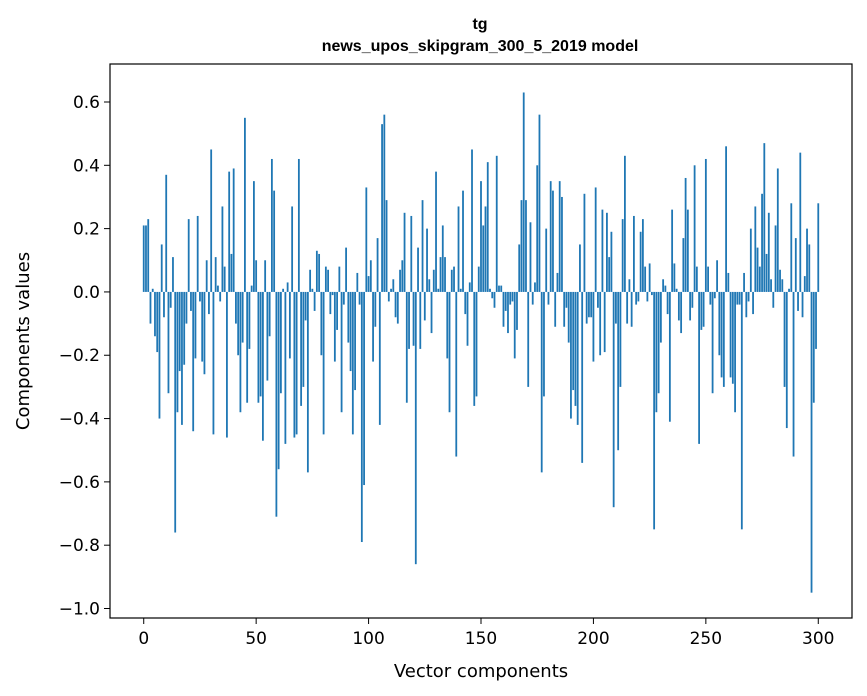 Image resolution: width=867 pixels, height=696 pixels. I want to click on x-tick-label-0: 0, so click(143, 639).